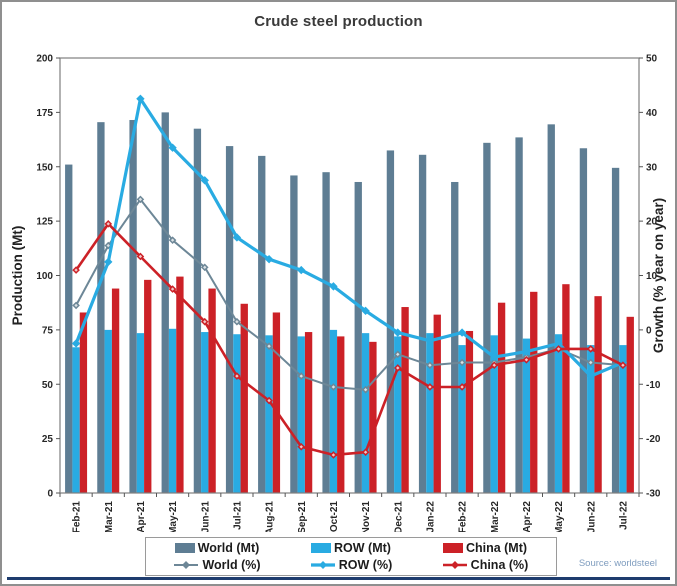  I want to click on x-tick-label: Feb-21, so click(77, 516).